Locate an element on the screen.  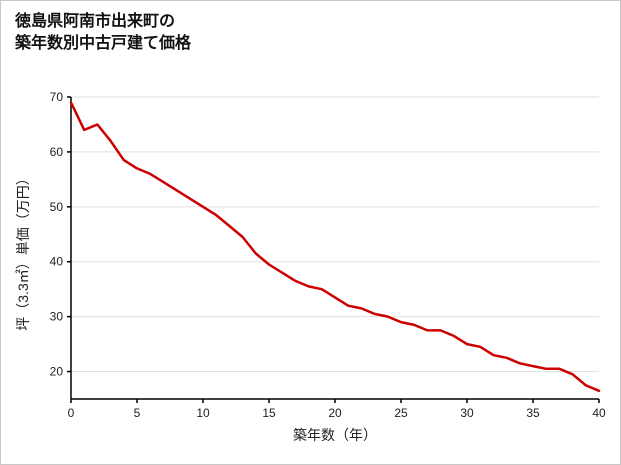
x-tick-label-30: 30 is located at coordinates (467, 413).